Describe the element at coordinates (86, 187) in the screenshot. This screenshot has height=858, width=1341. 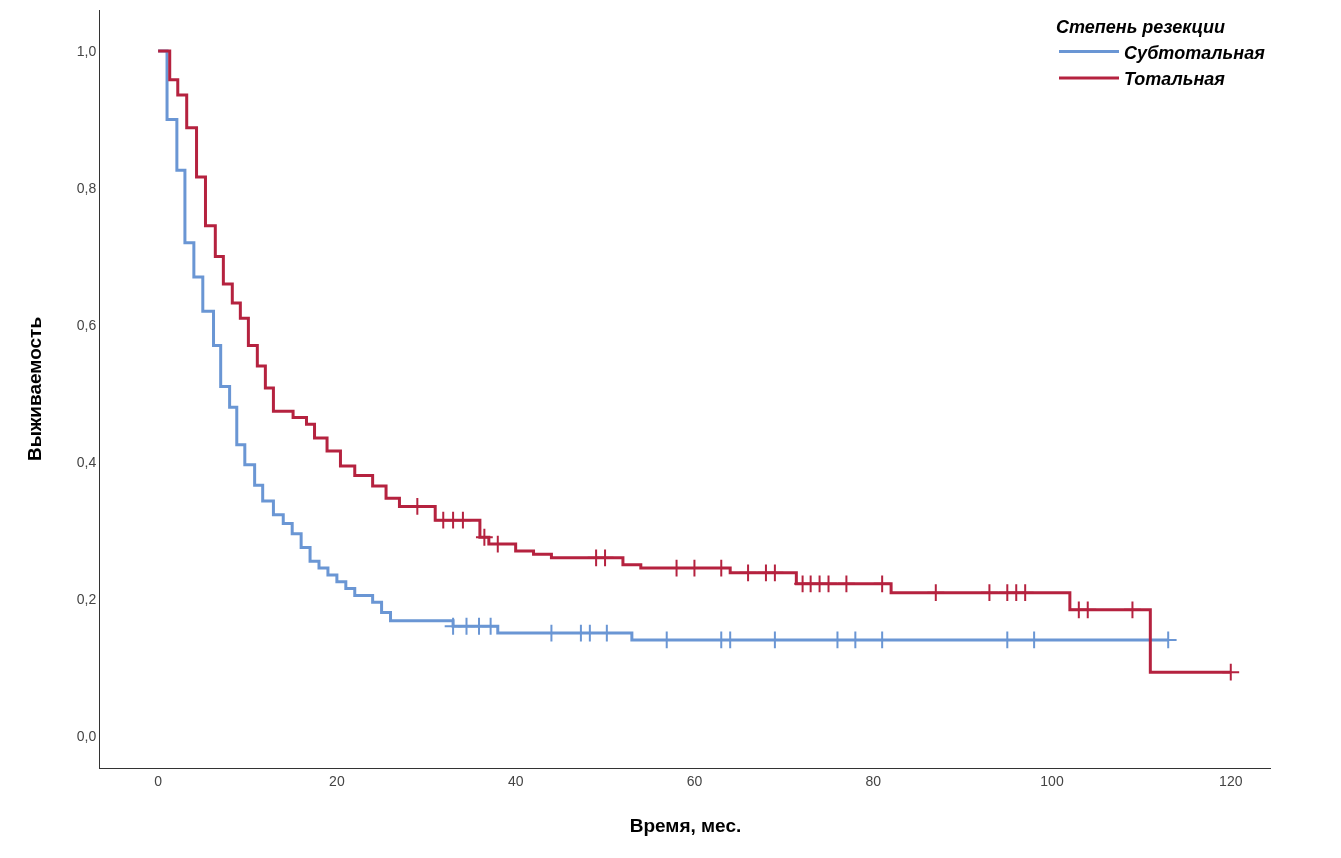
I see `y-tick-label: 0,8` at that location.